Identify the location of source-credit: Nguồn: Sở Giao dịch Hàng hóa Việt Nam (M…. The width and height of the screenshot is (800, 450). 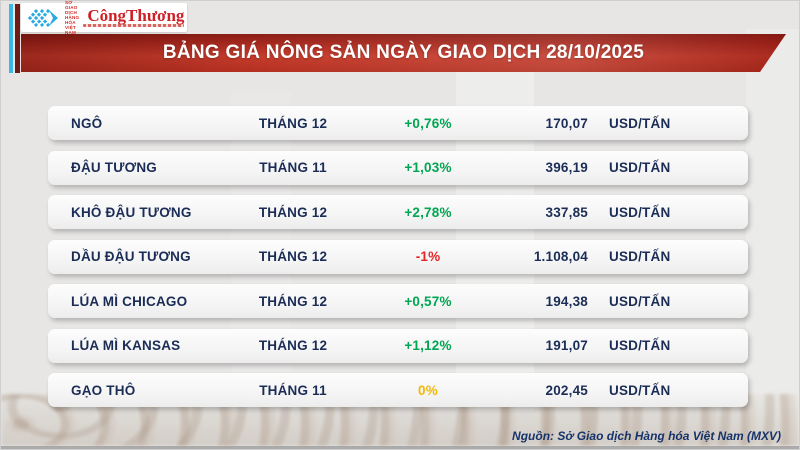
(646, 436).